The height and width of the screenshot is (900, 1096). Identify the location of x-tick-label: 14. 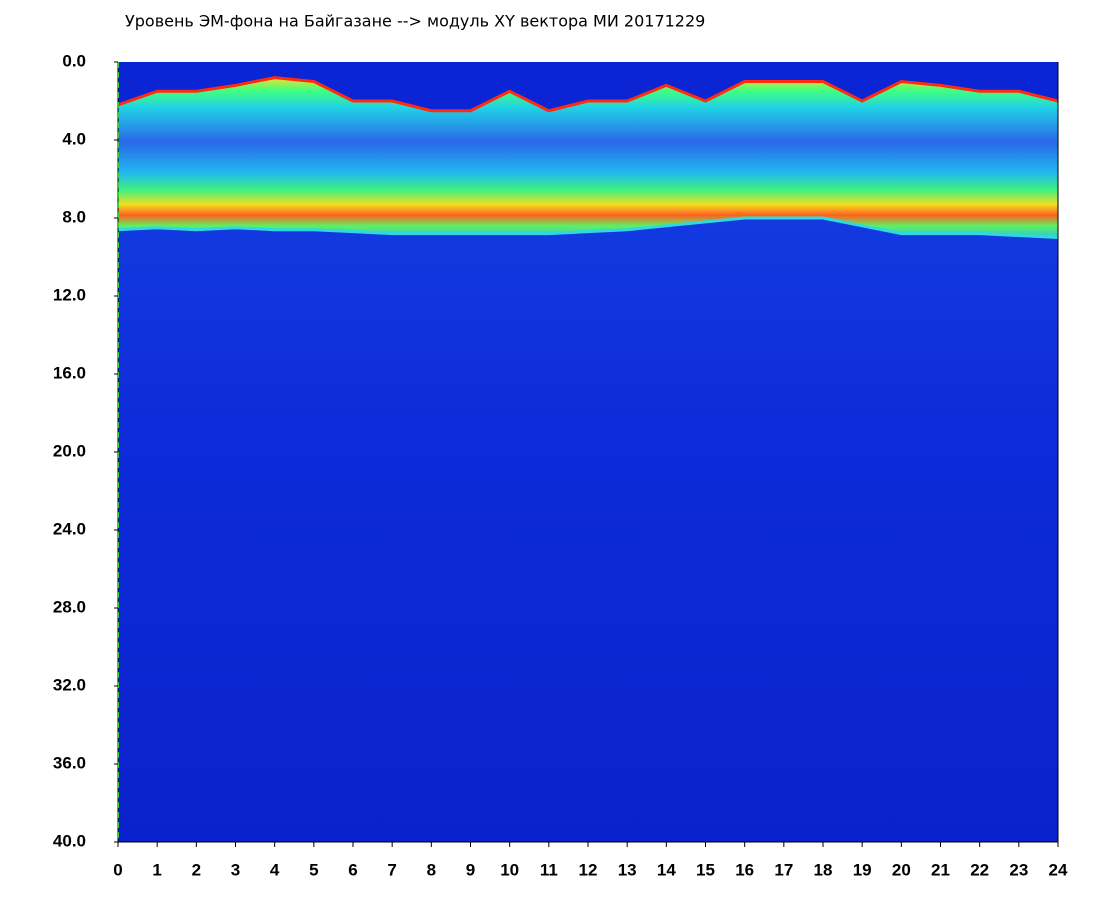
(666, 869).